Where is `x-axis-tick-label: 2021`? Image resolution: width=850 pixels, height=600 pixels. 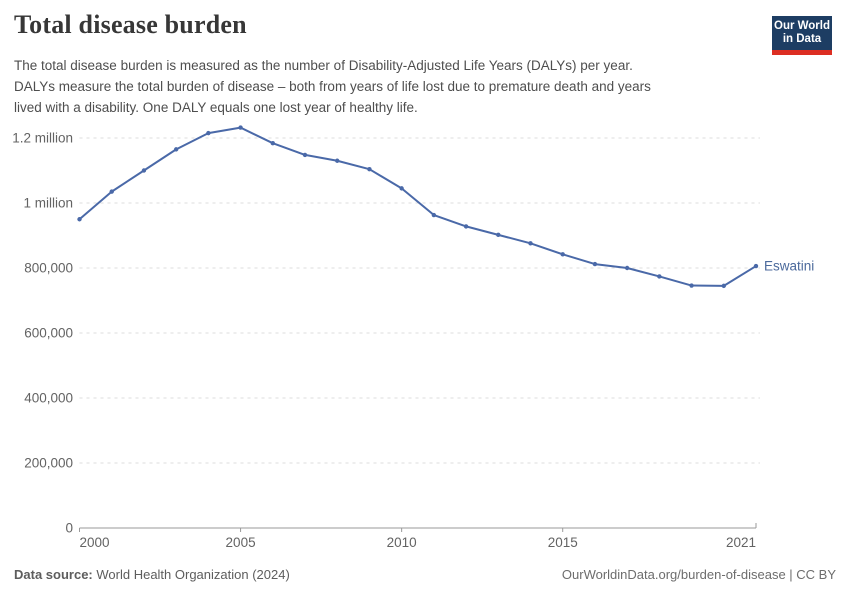
x-axis-tick-label: 2021 is located at coordinates (741, 542).